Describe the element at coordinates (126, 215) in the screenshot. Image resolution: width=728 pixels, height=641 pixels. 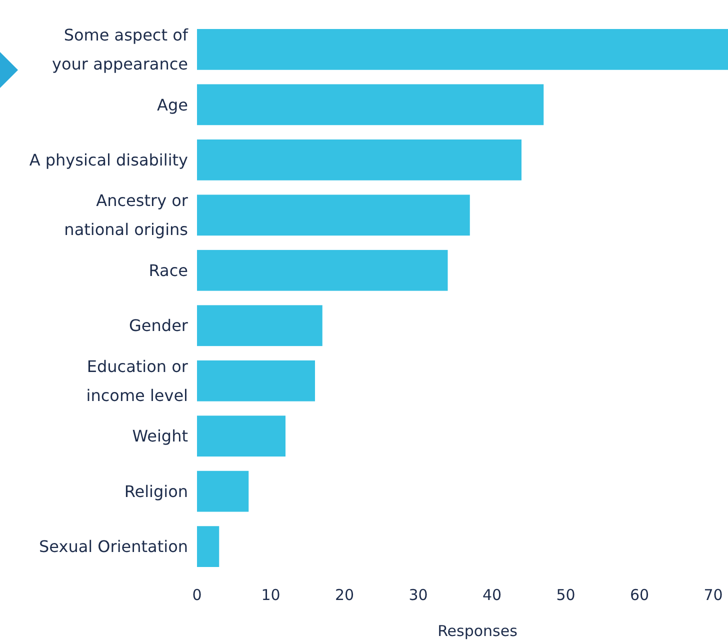
I see `y-tick-label: Ancestry or national origins` at that location.